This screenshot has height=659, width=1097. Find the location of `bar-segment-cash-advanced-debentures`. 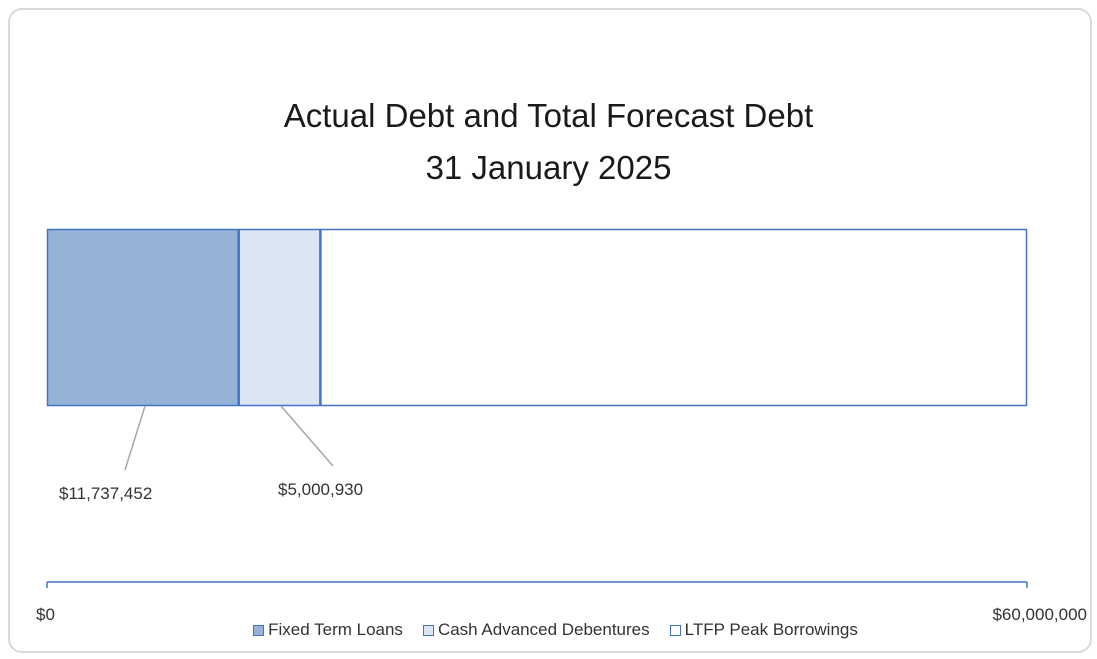

bar-segment-cash-advanced-debentures is located at coordinates (279, 317).